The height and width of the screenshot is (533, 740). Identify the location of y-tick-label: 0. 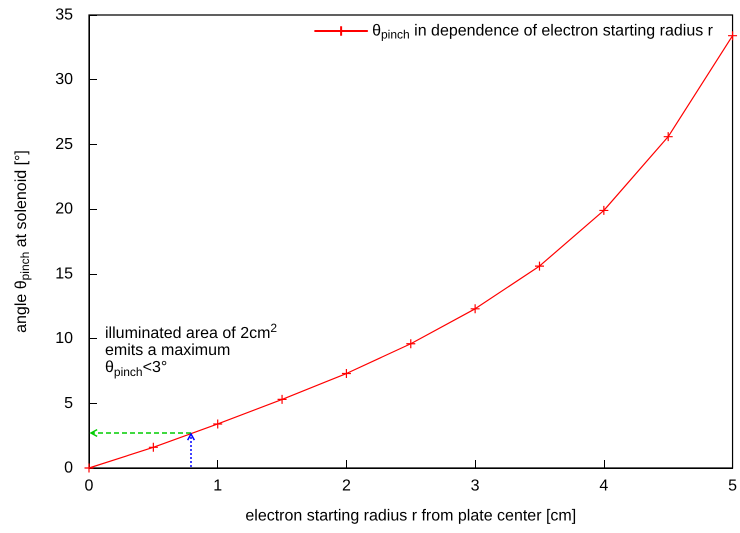
(69, 468).